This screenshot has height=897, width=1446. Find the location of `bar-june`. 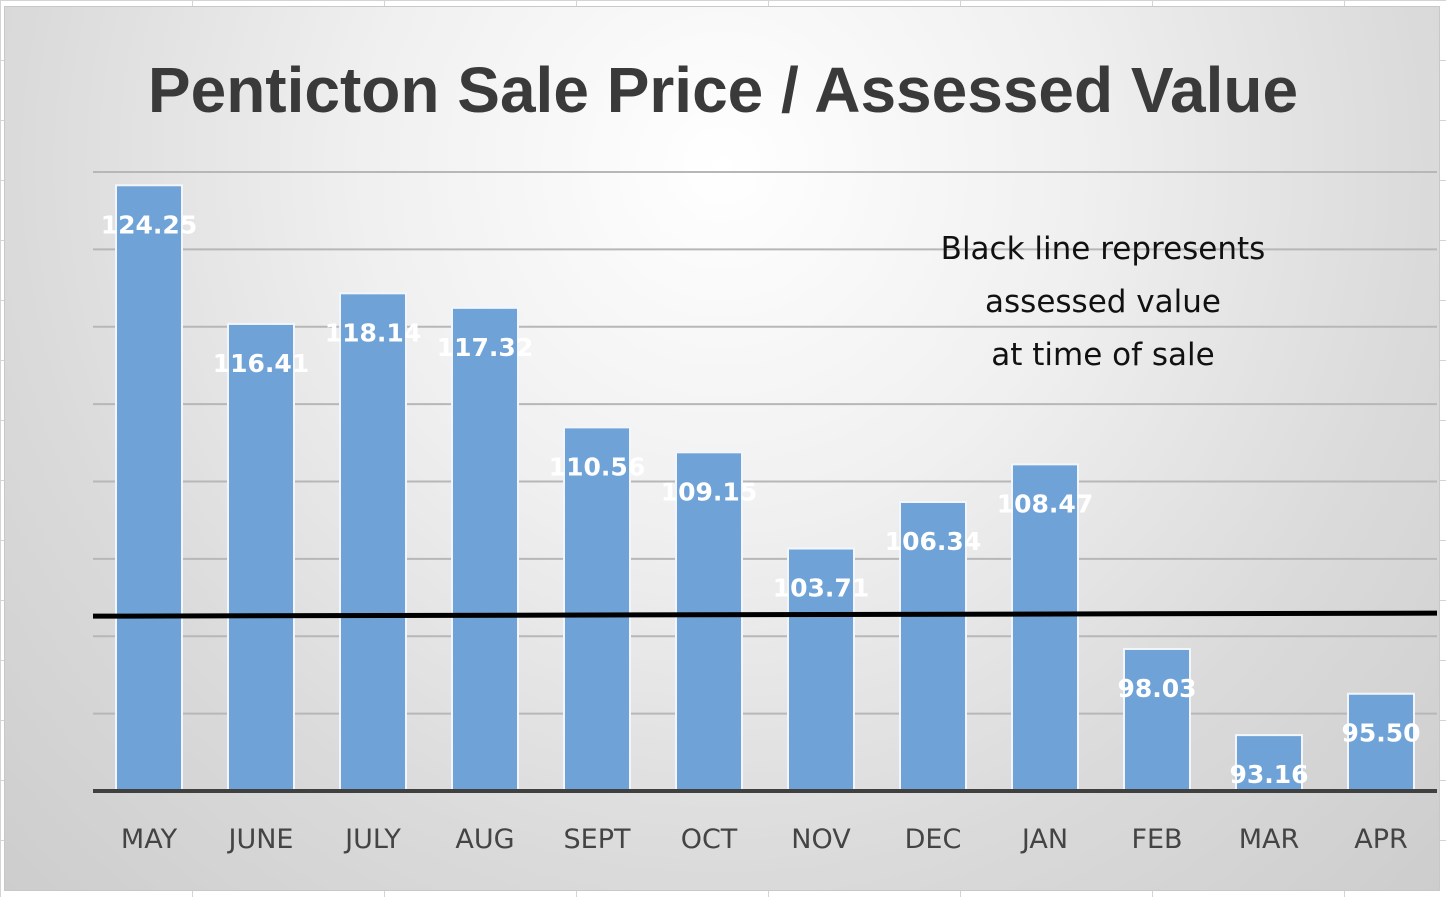

bar-june is located at coordinates (261, 557).